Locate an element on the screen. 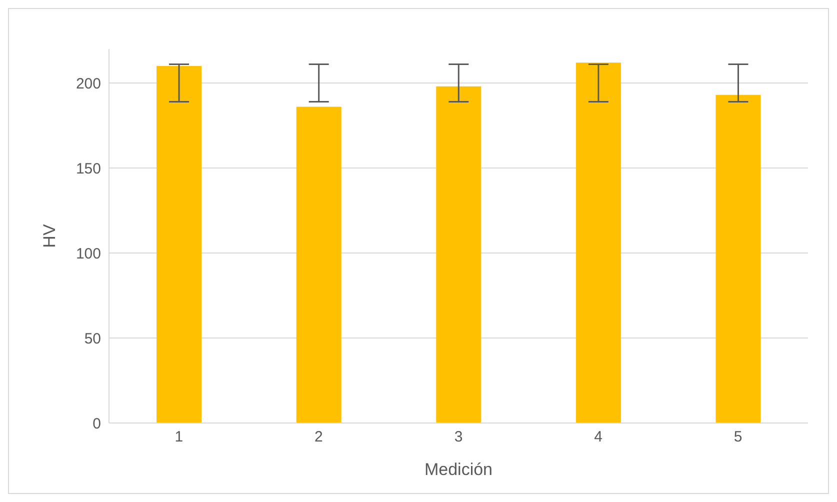 The image size is (837, 502). x-tick-label: 2 is located at coordinates (318, 437).